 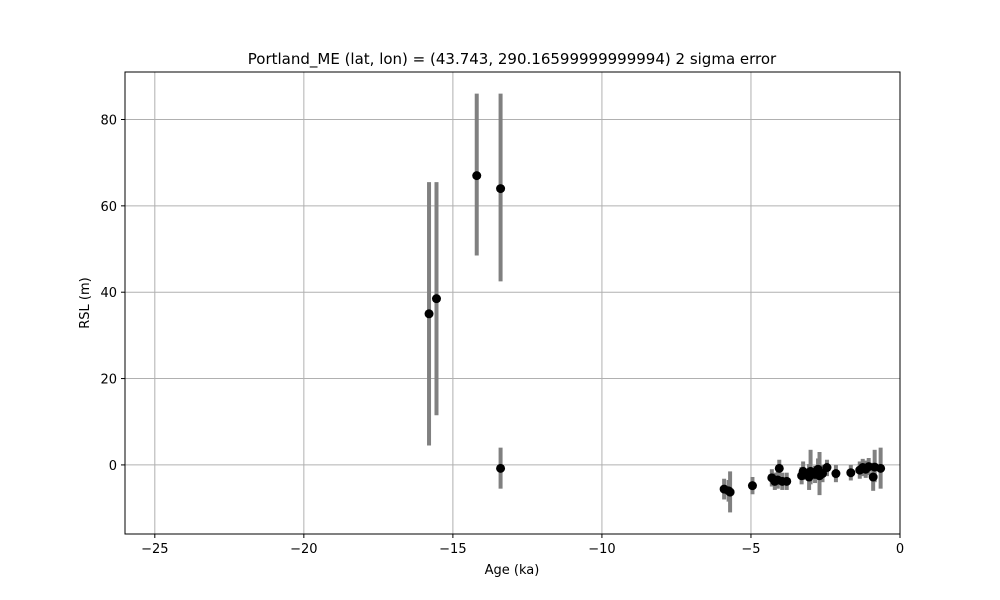 I want to click on x-tick-label: −20, so click(x=303, y=549).